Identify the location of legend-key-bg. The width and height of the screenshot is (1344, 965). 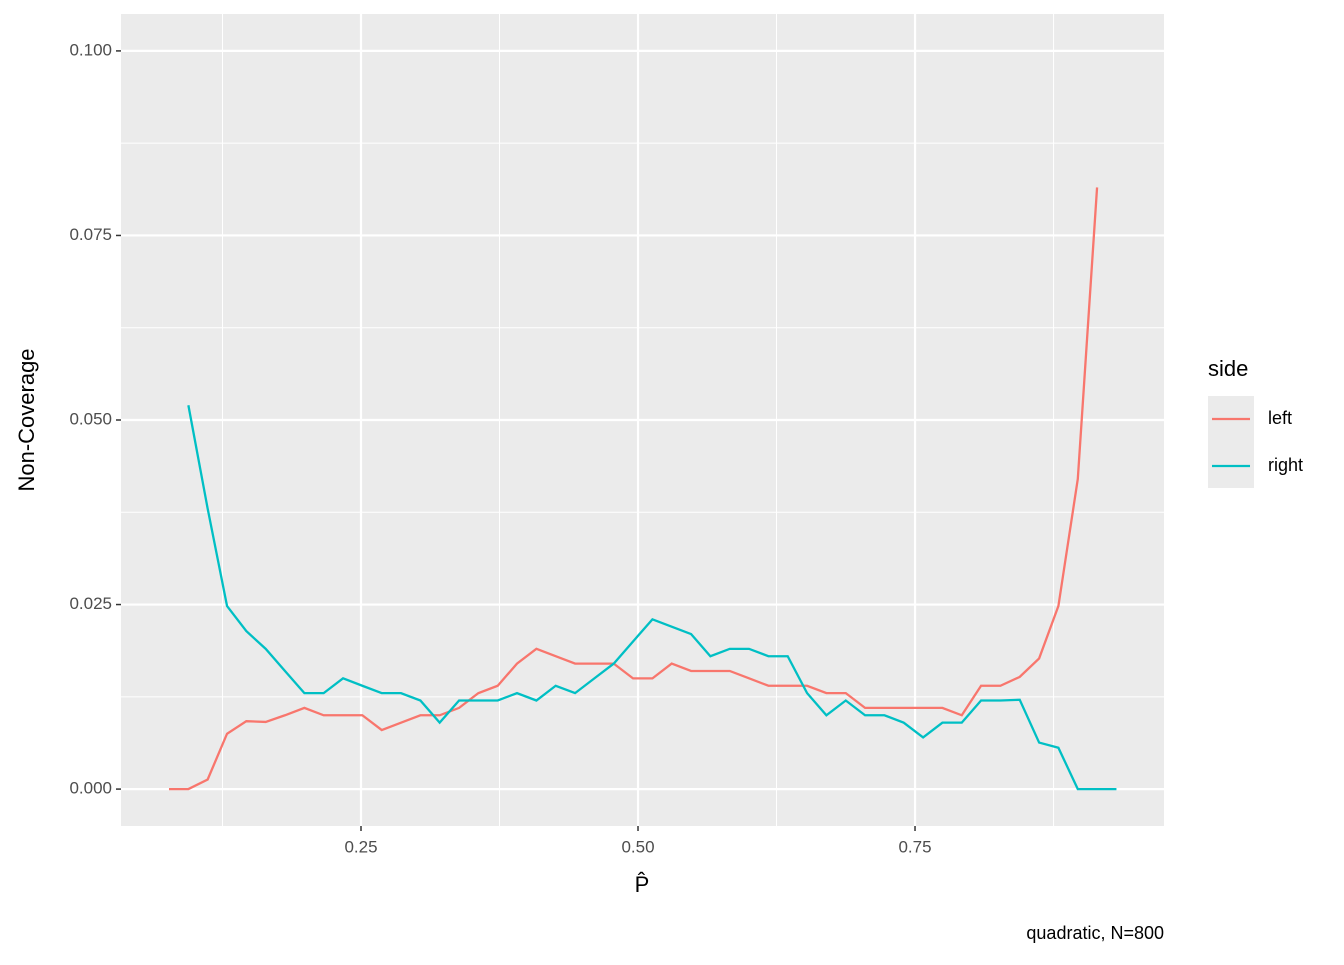
(1231, 442).